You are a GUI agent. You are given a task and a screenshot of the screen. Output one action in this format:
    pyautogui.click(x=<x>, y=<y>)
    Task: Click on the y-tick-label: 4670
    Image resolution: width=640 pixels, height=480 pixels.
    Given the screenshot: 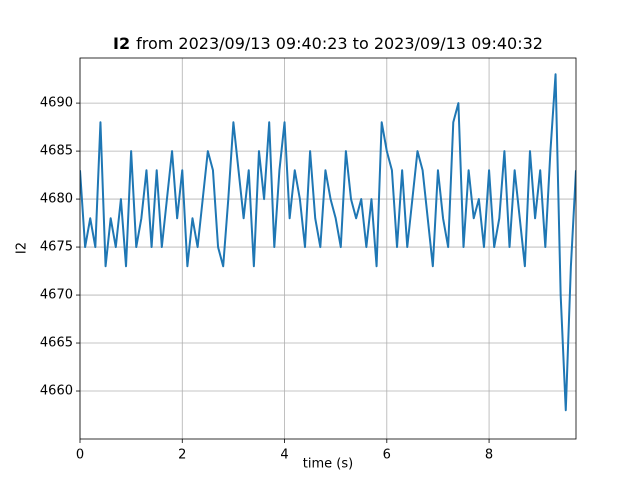 What is the action you would take?
    pyautogui.click(x=56, y=295)
    